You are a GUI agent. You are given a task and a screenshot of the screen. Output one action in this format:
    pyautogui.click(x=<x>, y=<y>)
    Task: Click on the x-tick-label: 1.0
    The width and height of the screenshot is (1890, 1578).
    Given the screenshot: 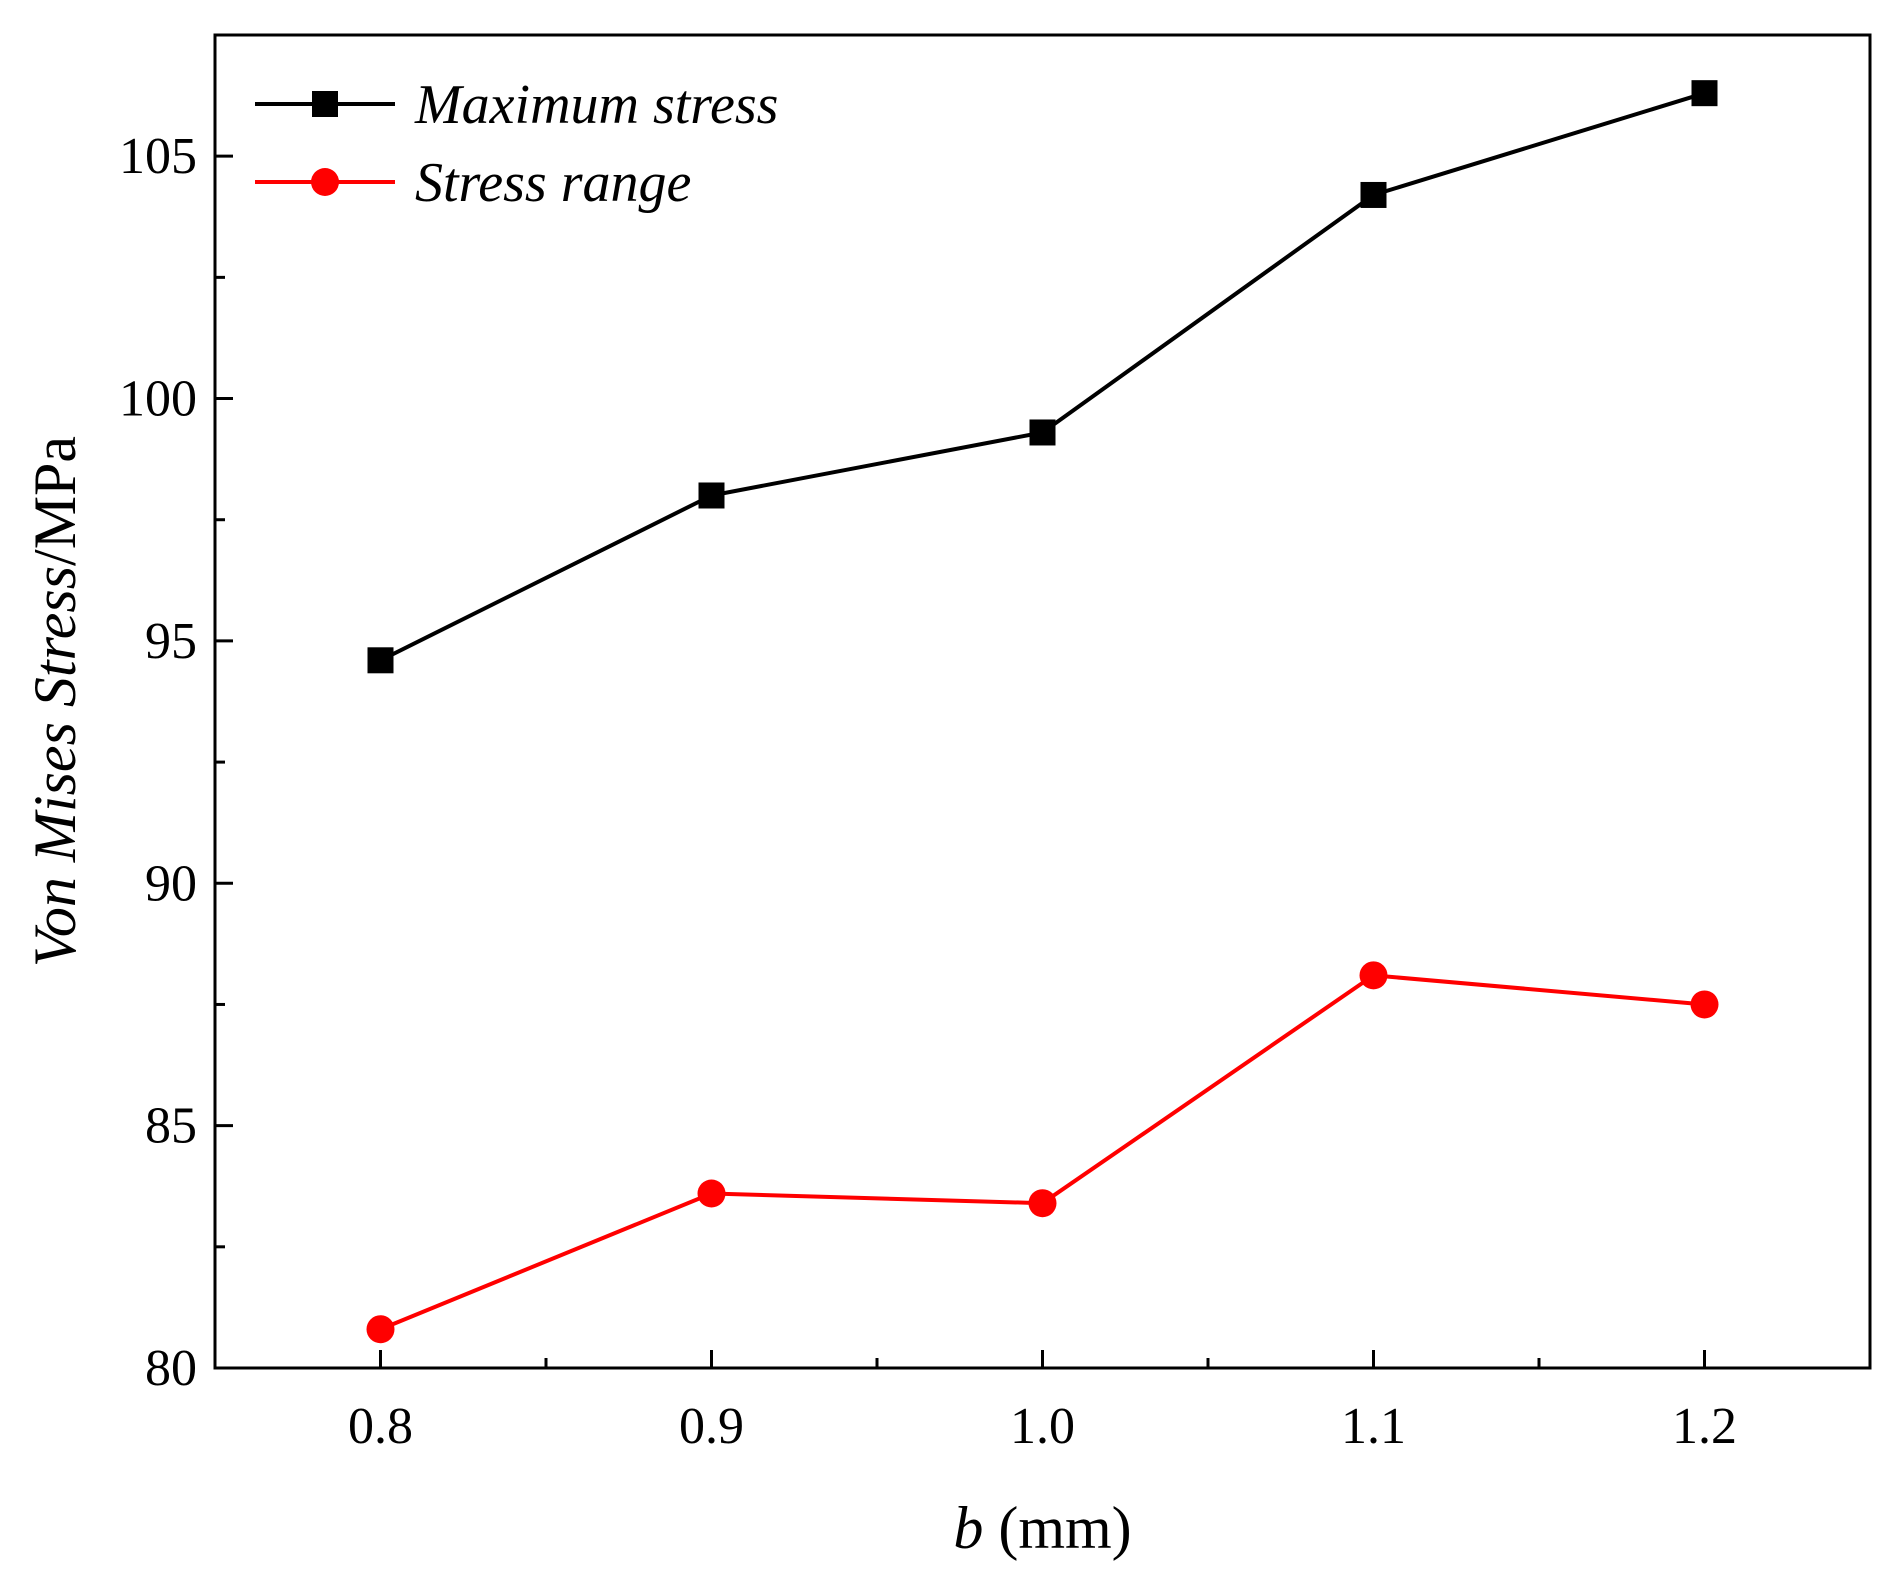 What is the action you would take?
    pyautogui.click(x=1042, y=1426)
    